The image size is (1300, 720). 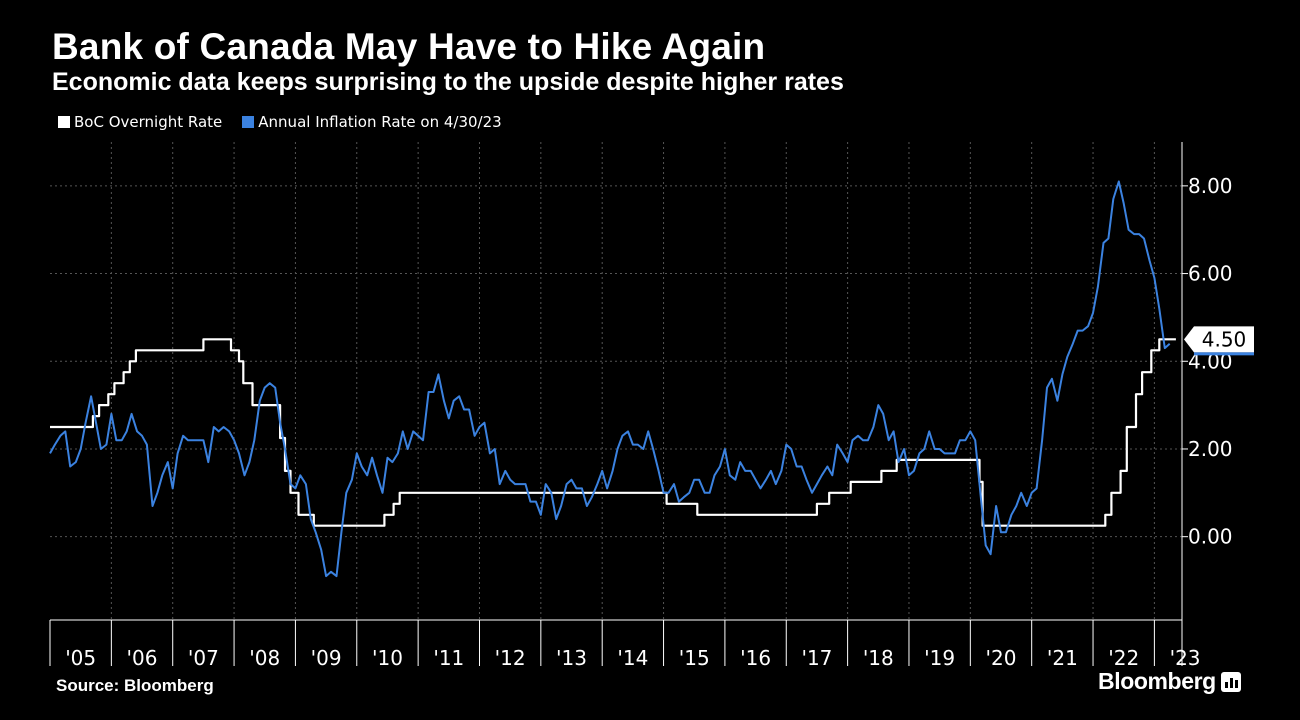 I want to click on x-tick-label: '17, so click(x=816, y=658).